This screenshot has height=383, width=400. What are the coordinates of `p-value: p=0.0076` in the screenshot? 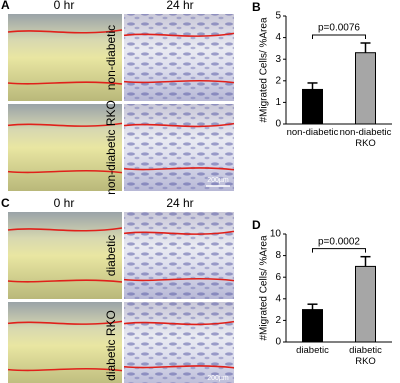 It's located at (339, 28).